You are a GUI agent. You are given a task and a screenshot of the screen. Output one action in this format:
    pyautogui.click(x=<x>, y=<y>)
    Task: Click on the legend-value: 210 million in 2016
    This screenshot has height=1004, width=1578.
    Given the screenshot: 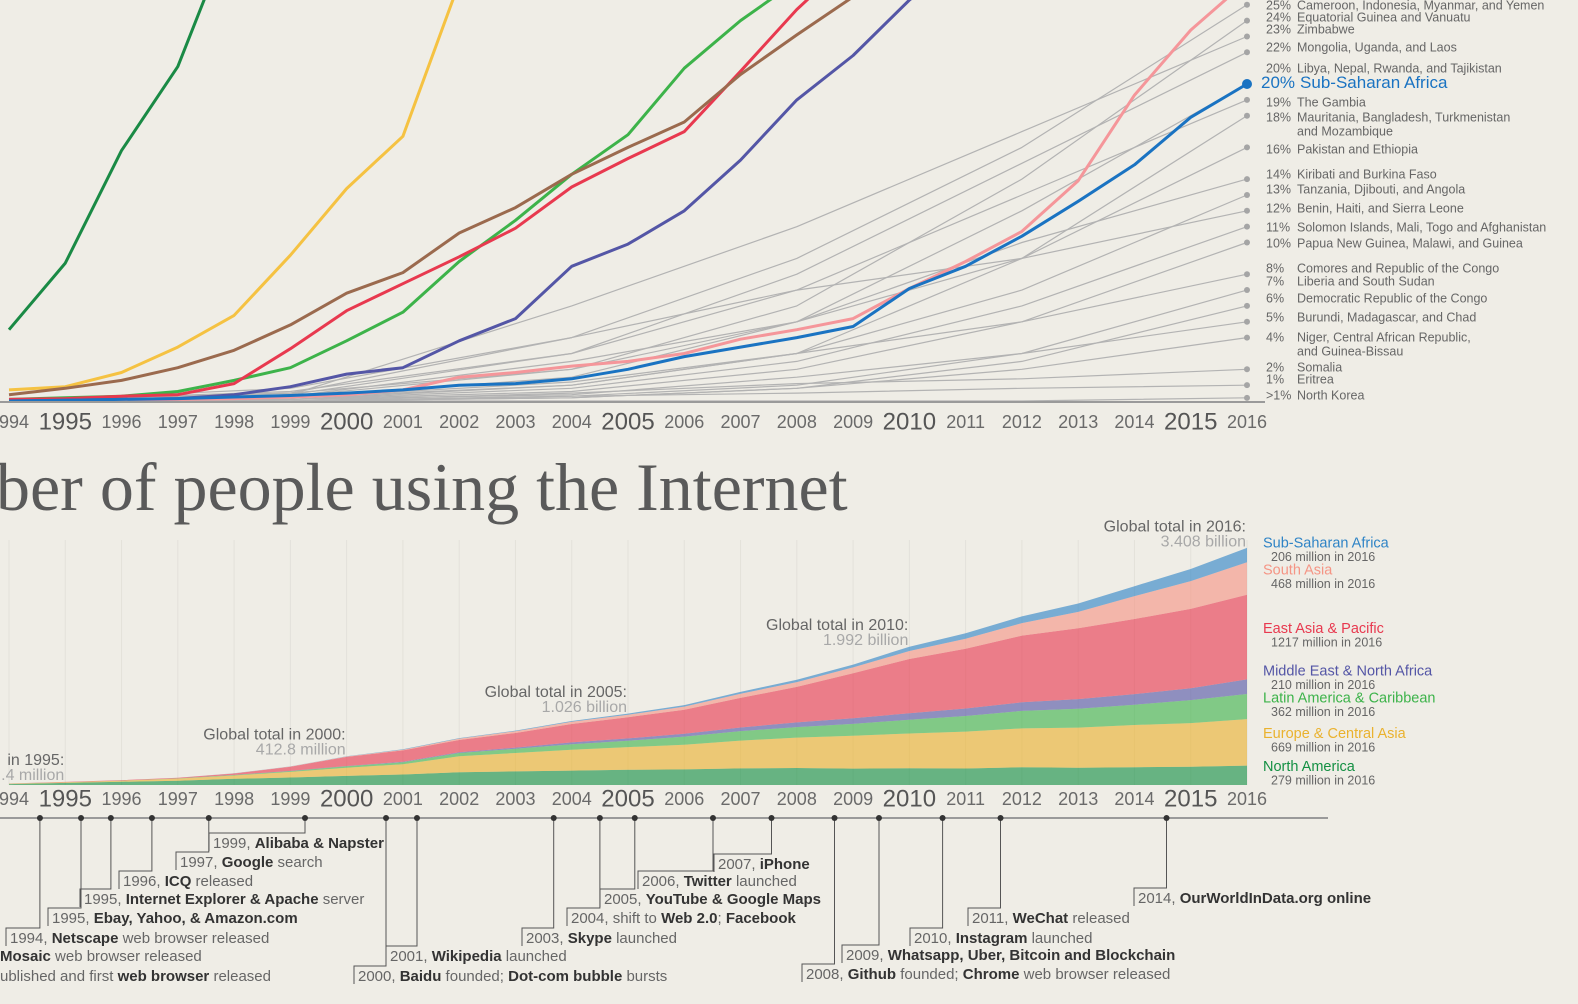 What is the action you would take?
    pyautogui.click(x=1323, y=685)
    